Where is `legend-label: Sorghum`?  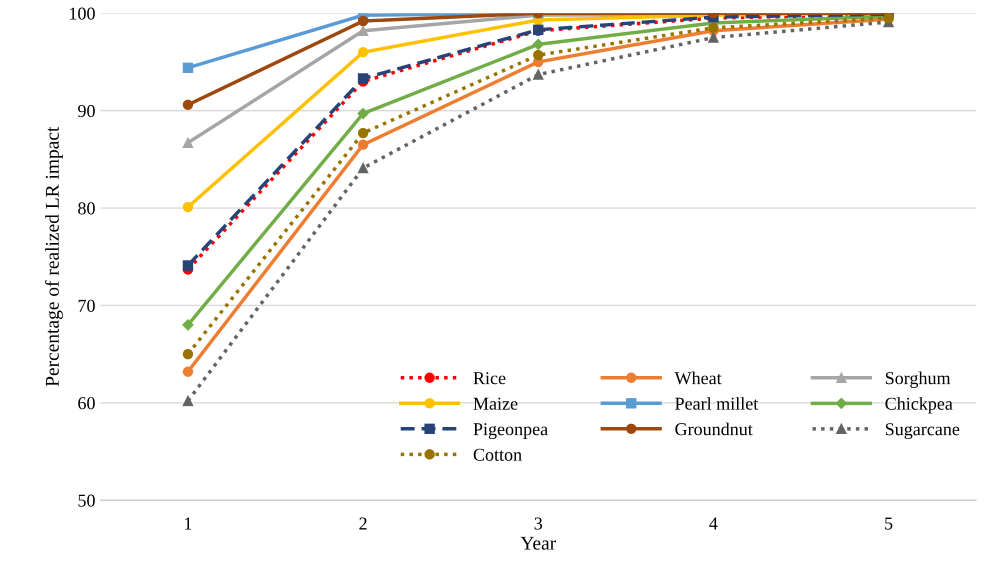 legend-label: Sorghum is located at coordinates (918, 380).